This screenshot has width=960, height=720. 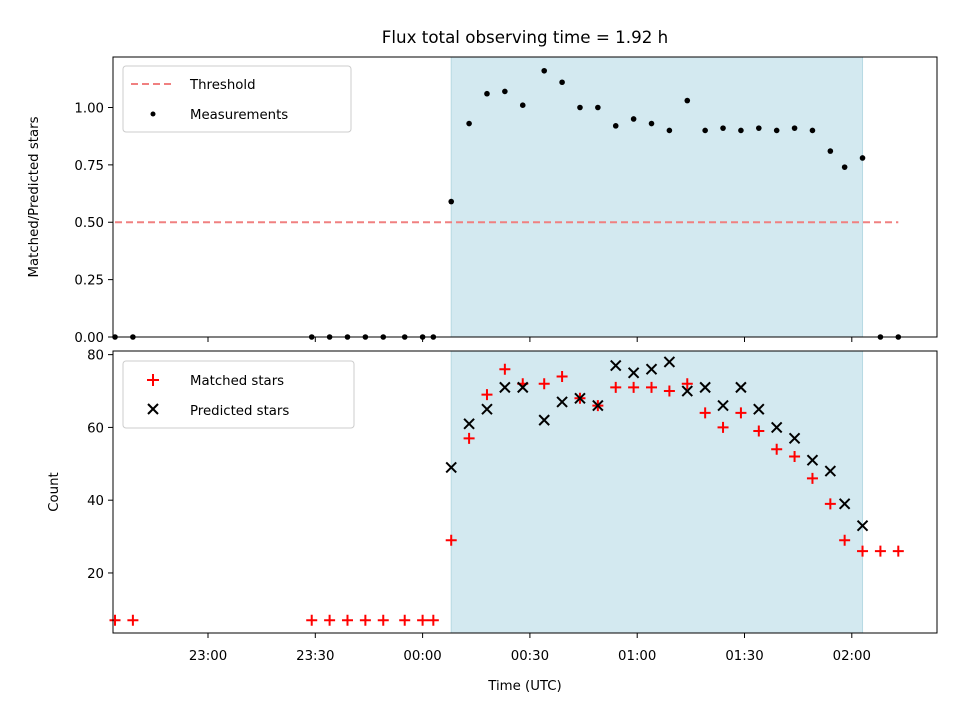 I want to click on ratio-y-axis-label: Matched/Predicted stars, so click(x=34, y=196).